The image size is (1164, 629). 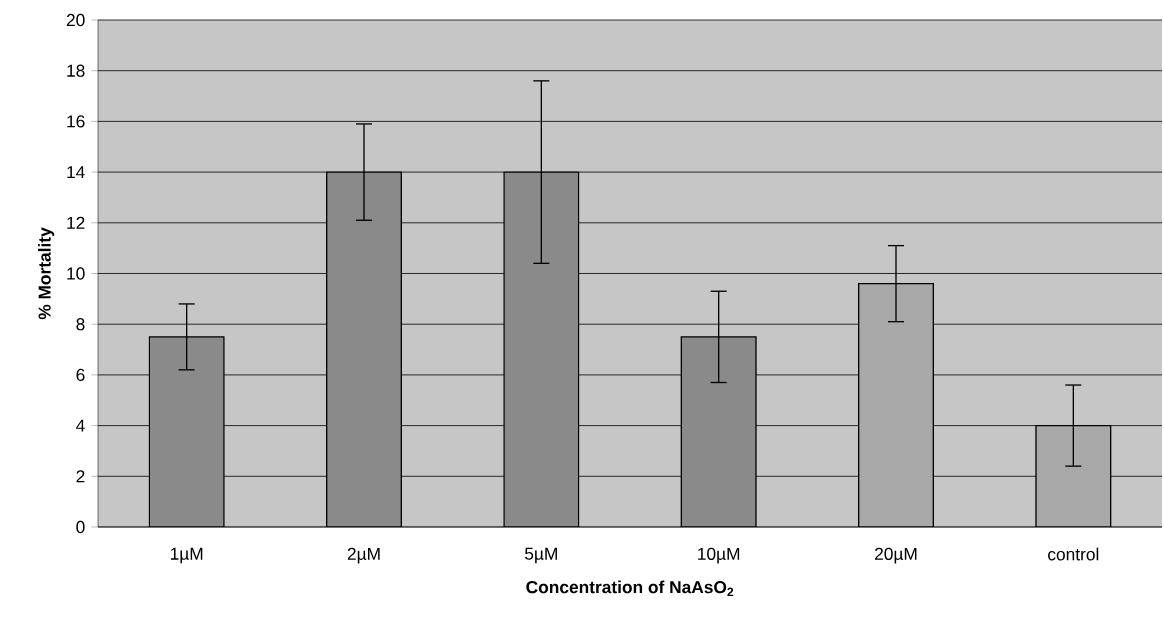 I want to click on x-axis-title: Concentration of NaAsO$_{2}$, so click(x=630, y=588).